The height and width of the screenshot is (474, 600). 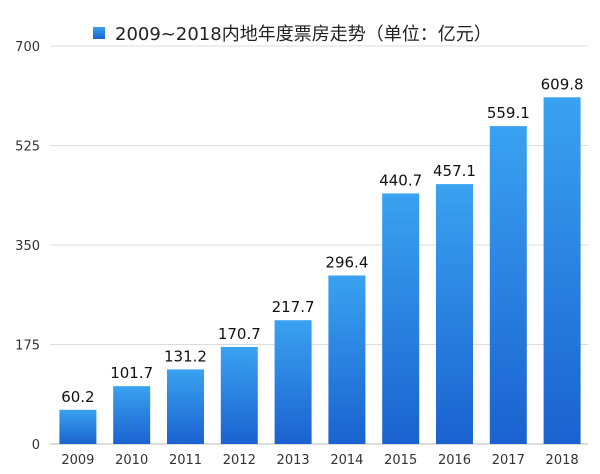 I want to click on x-tick-label: 2018, so click(x=562, y=460).